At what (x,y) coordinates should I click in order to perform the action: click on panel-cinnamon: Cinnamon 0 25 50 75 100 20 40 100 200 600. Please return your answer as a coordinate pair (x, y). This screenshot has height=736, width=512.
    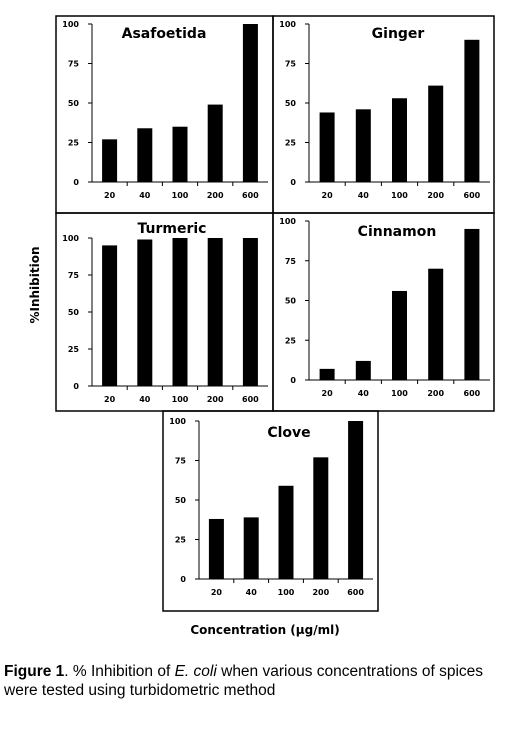
    Looking at the image, I should click on (383, 312).